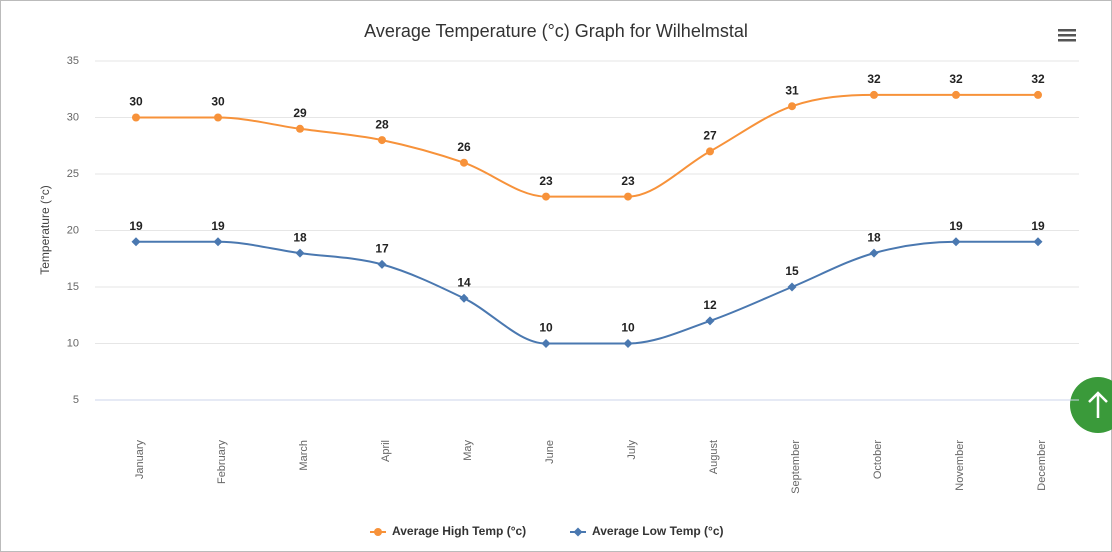  I want to click on data-label: 29, so click(300, 113).